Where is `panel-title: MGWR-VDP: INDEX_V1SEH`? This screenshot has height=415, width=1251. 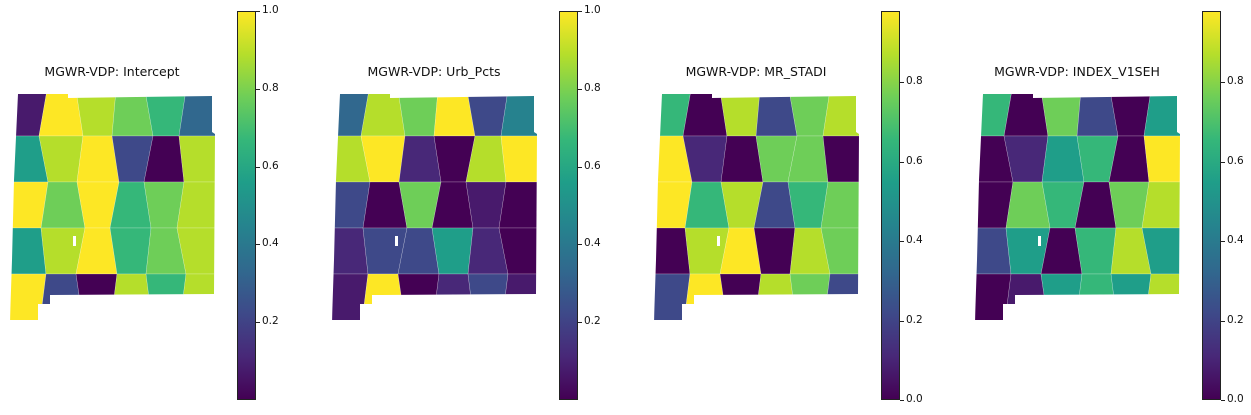 panel-title: MGWR-VDP: INDEX_V1SEH is located at coordinates (1077, 71).